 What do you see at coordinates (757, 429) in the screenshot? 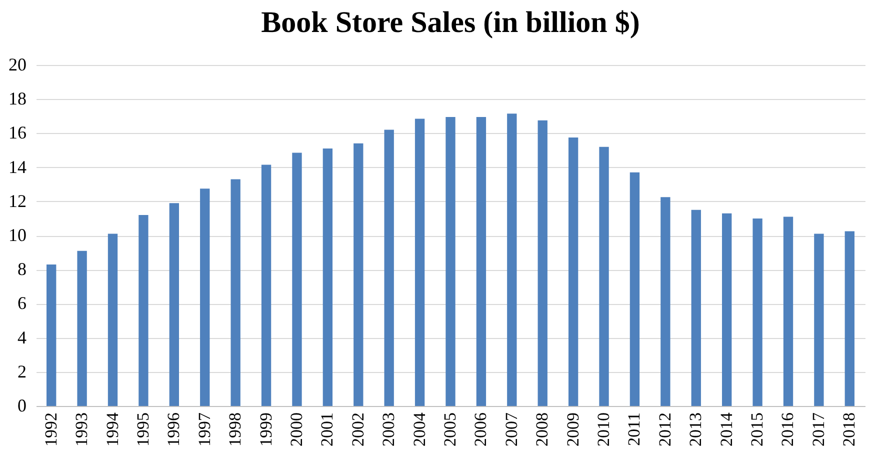
I see `x-tick-label: 2015` at bounding box center [757, 429].